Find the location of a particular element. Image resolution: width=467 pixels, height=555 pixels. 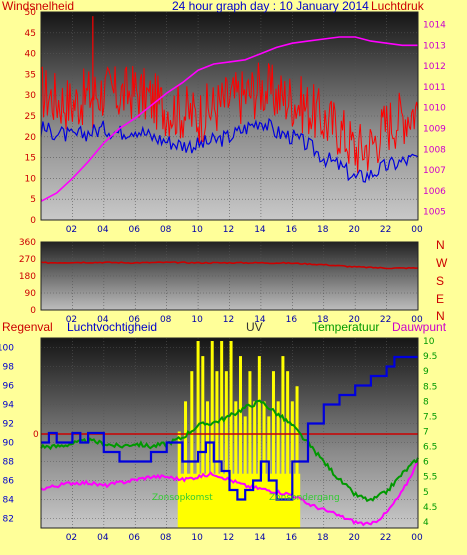

uv-axis-title: UV is located at coordinates (254, 327).